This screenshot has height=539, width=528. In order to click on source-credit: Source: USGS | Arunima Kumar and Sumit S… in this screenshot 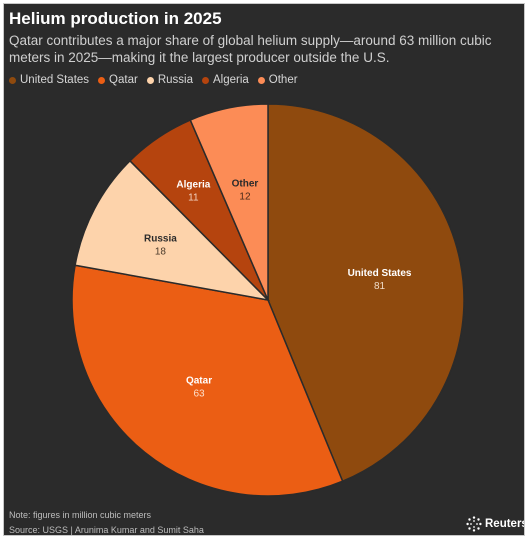, I will do `click(106, 530)`.